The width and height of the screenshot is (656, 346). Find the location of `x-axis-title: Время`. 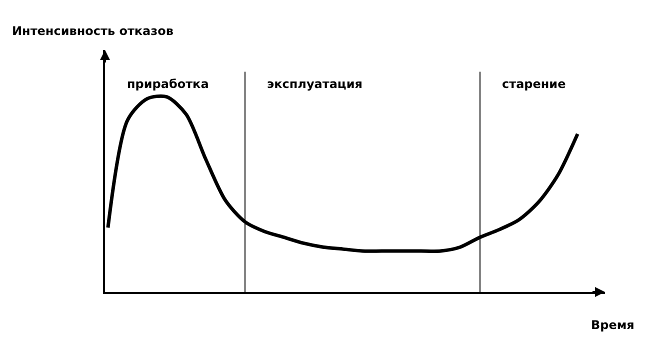

x-axis-title: Время is located at coordinates (612, 325).